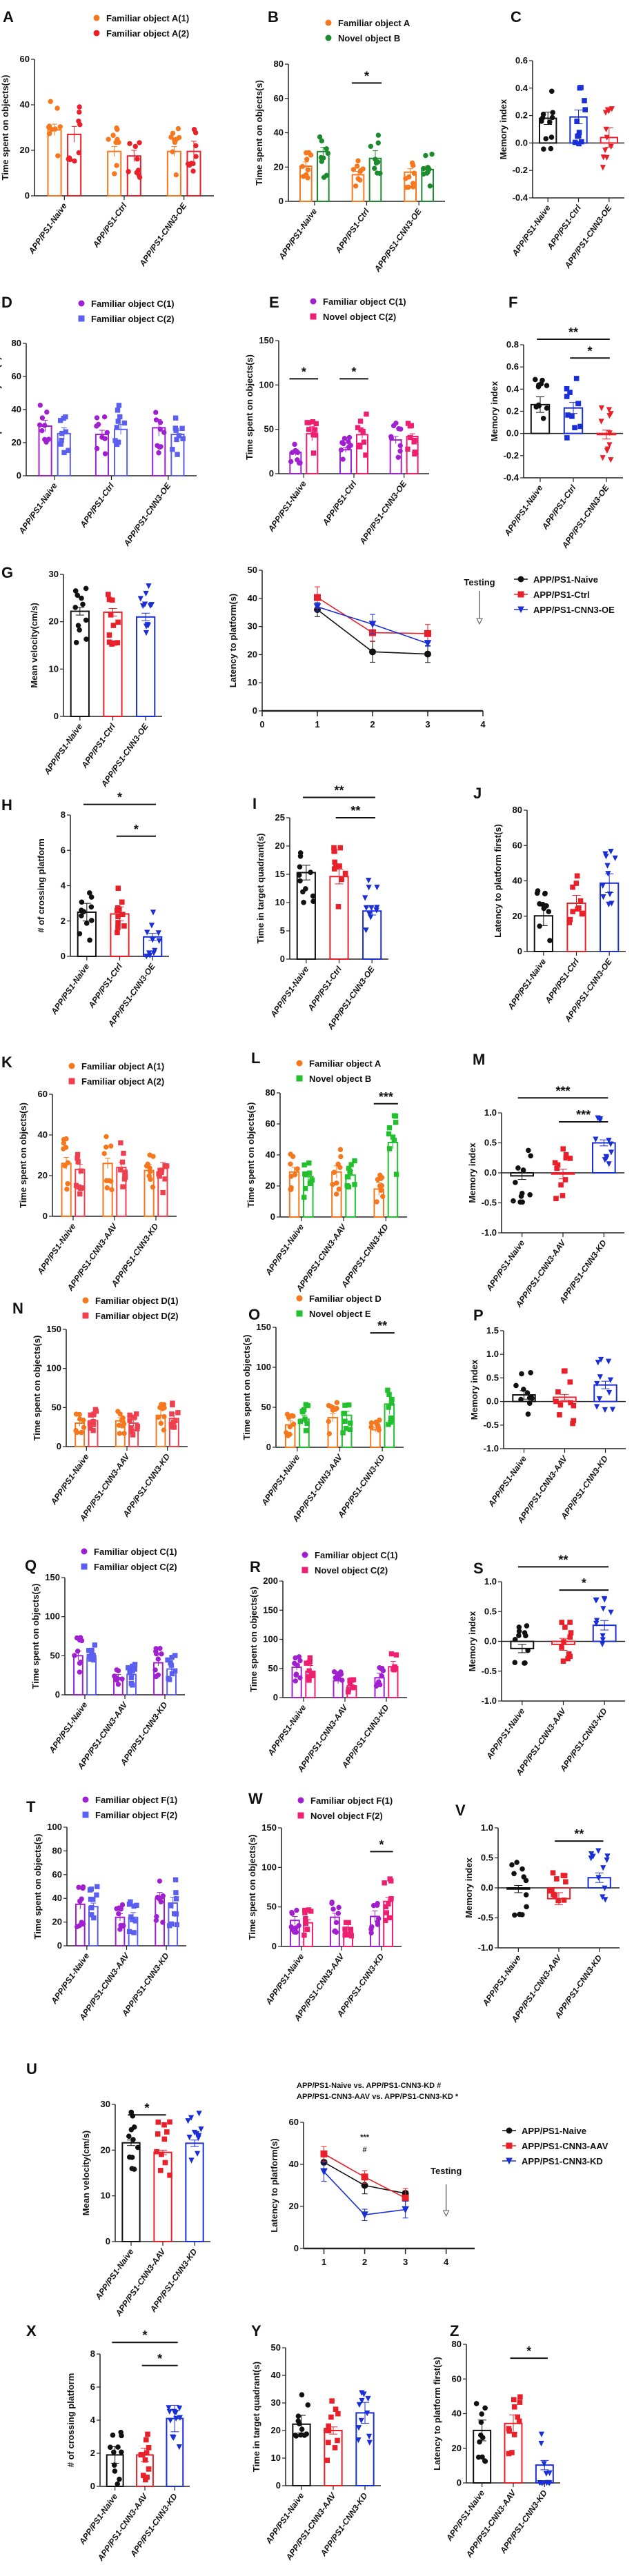 The image size is (643, 2576). Describe the element at coordinates (490, 1172) in the screenshot. I see `y-tick-label: 0.0` at that location.